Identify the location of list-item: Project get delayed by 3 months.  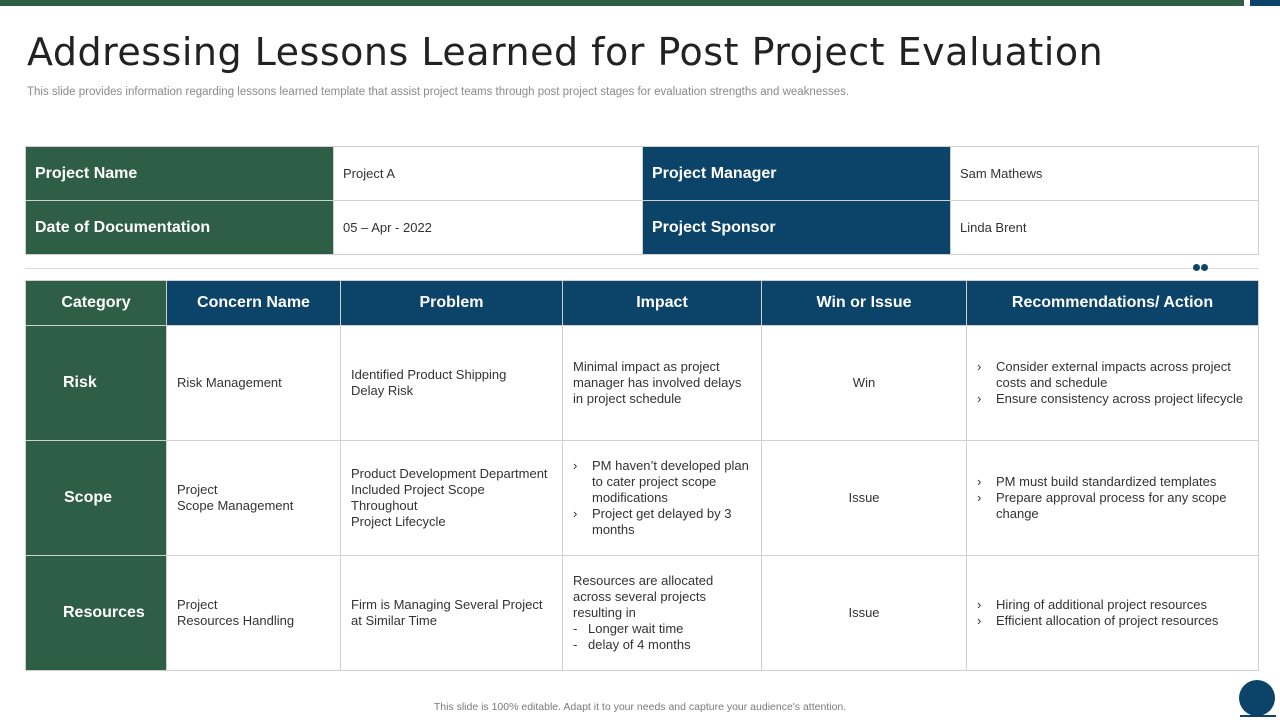
(662, 522).